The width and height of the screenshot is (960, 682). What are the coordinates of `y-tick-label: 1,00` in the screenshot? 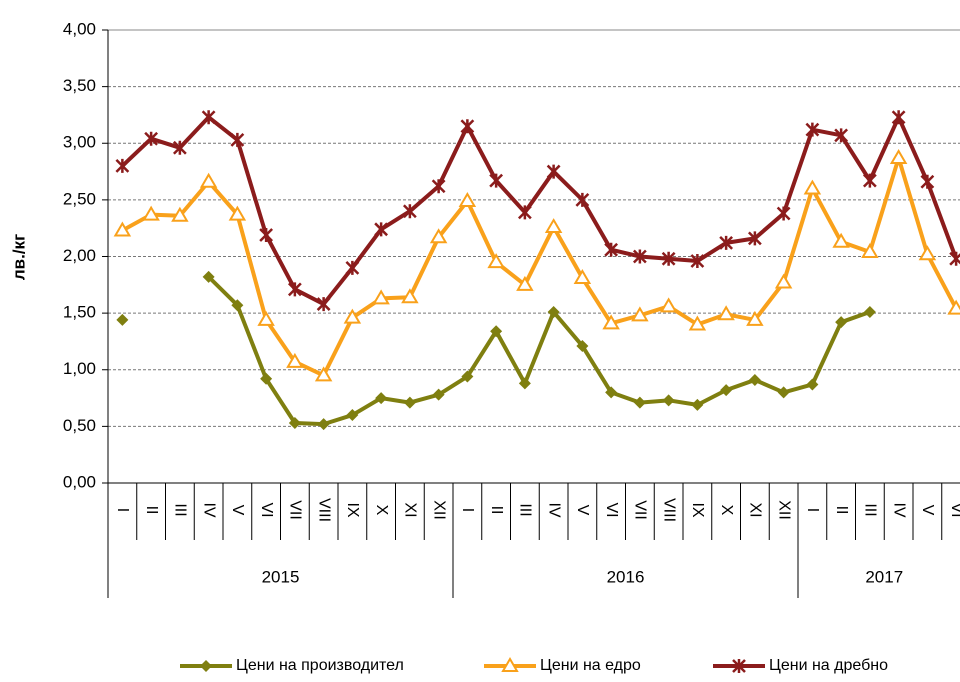 It's located at (79, 368).